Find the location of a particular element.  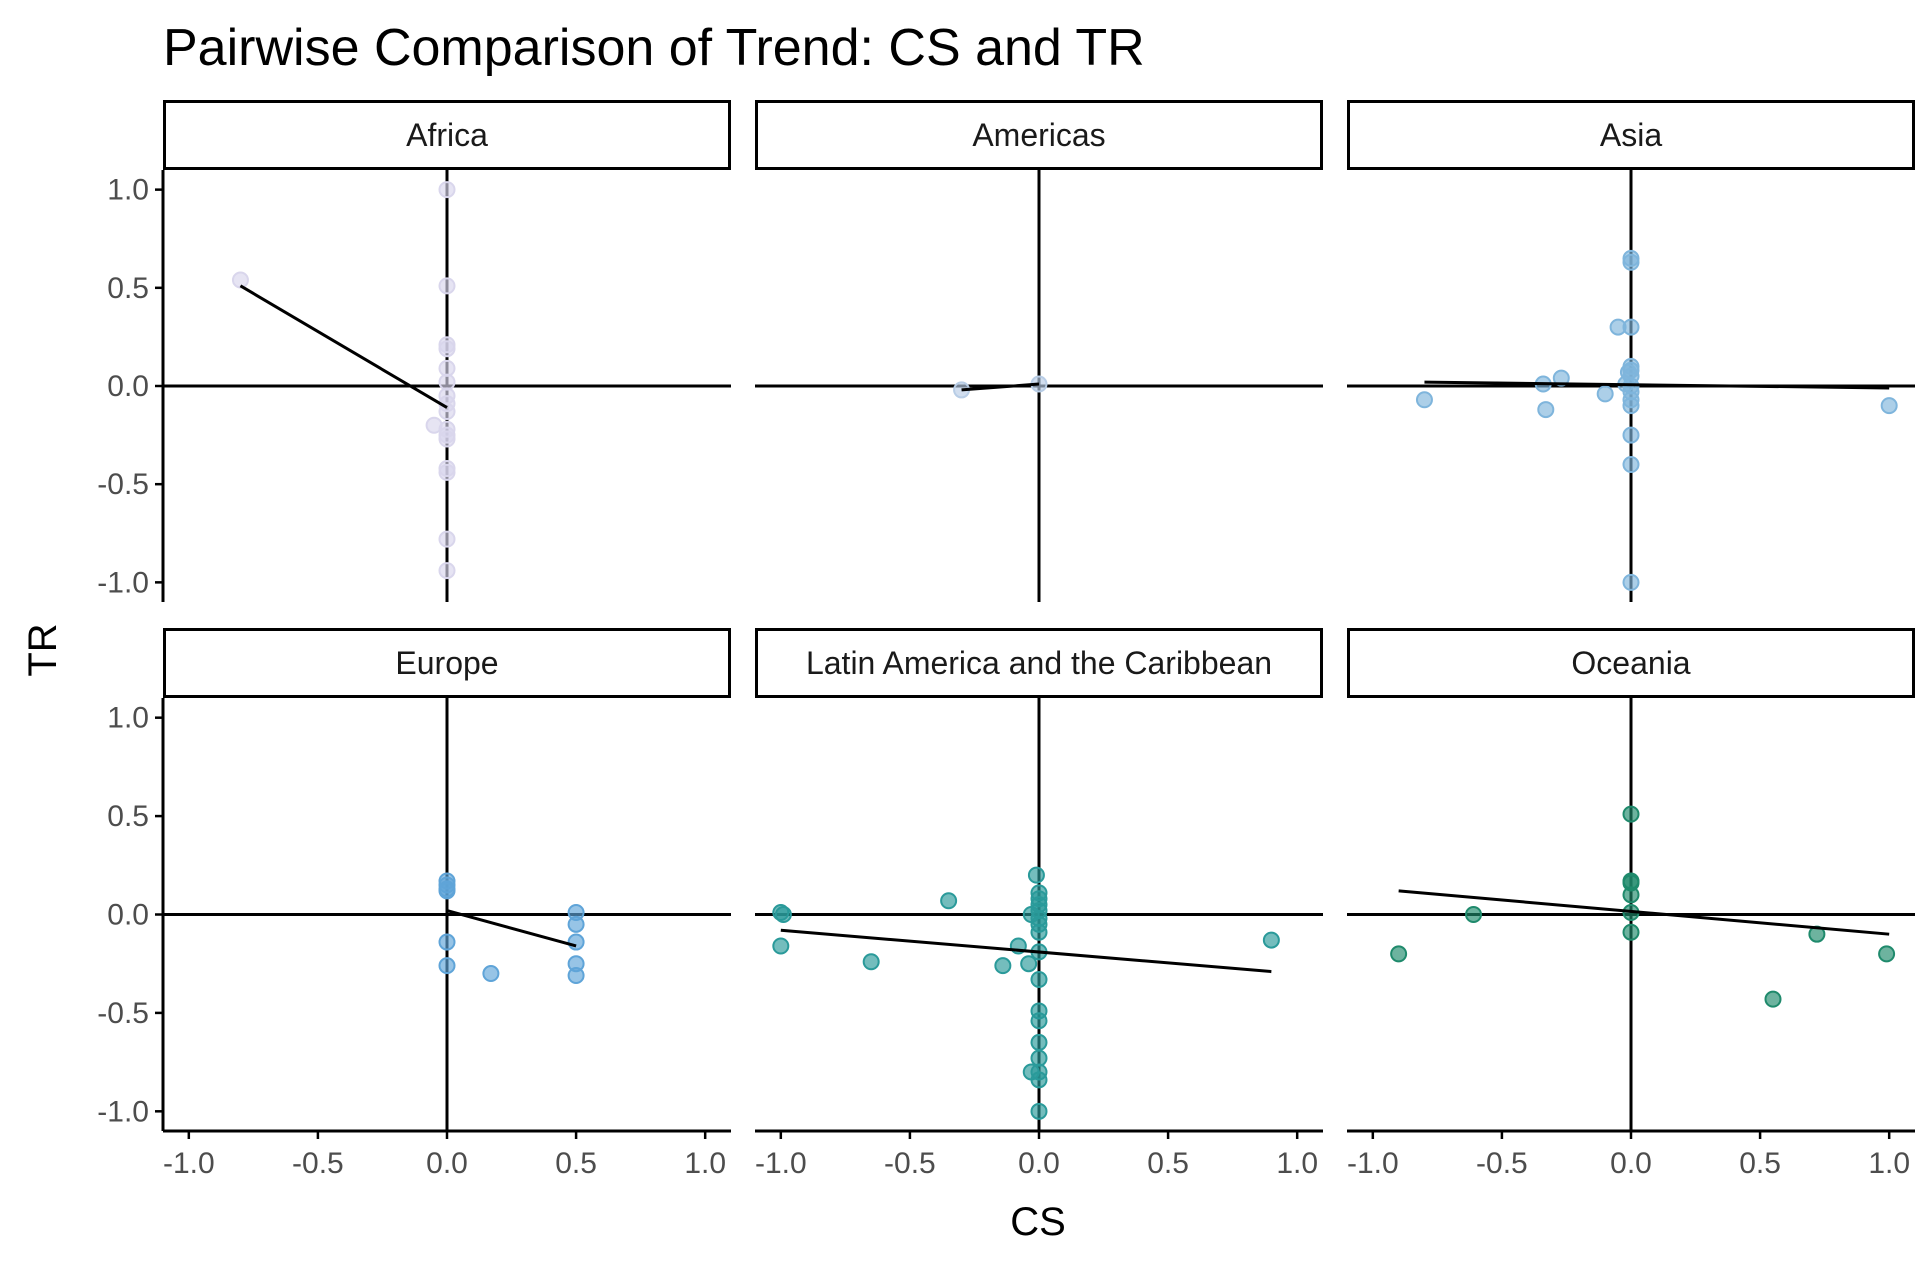

panel-asia: Asia is located at coordinates (1631, 351).